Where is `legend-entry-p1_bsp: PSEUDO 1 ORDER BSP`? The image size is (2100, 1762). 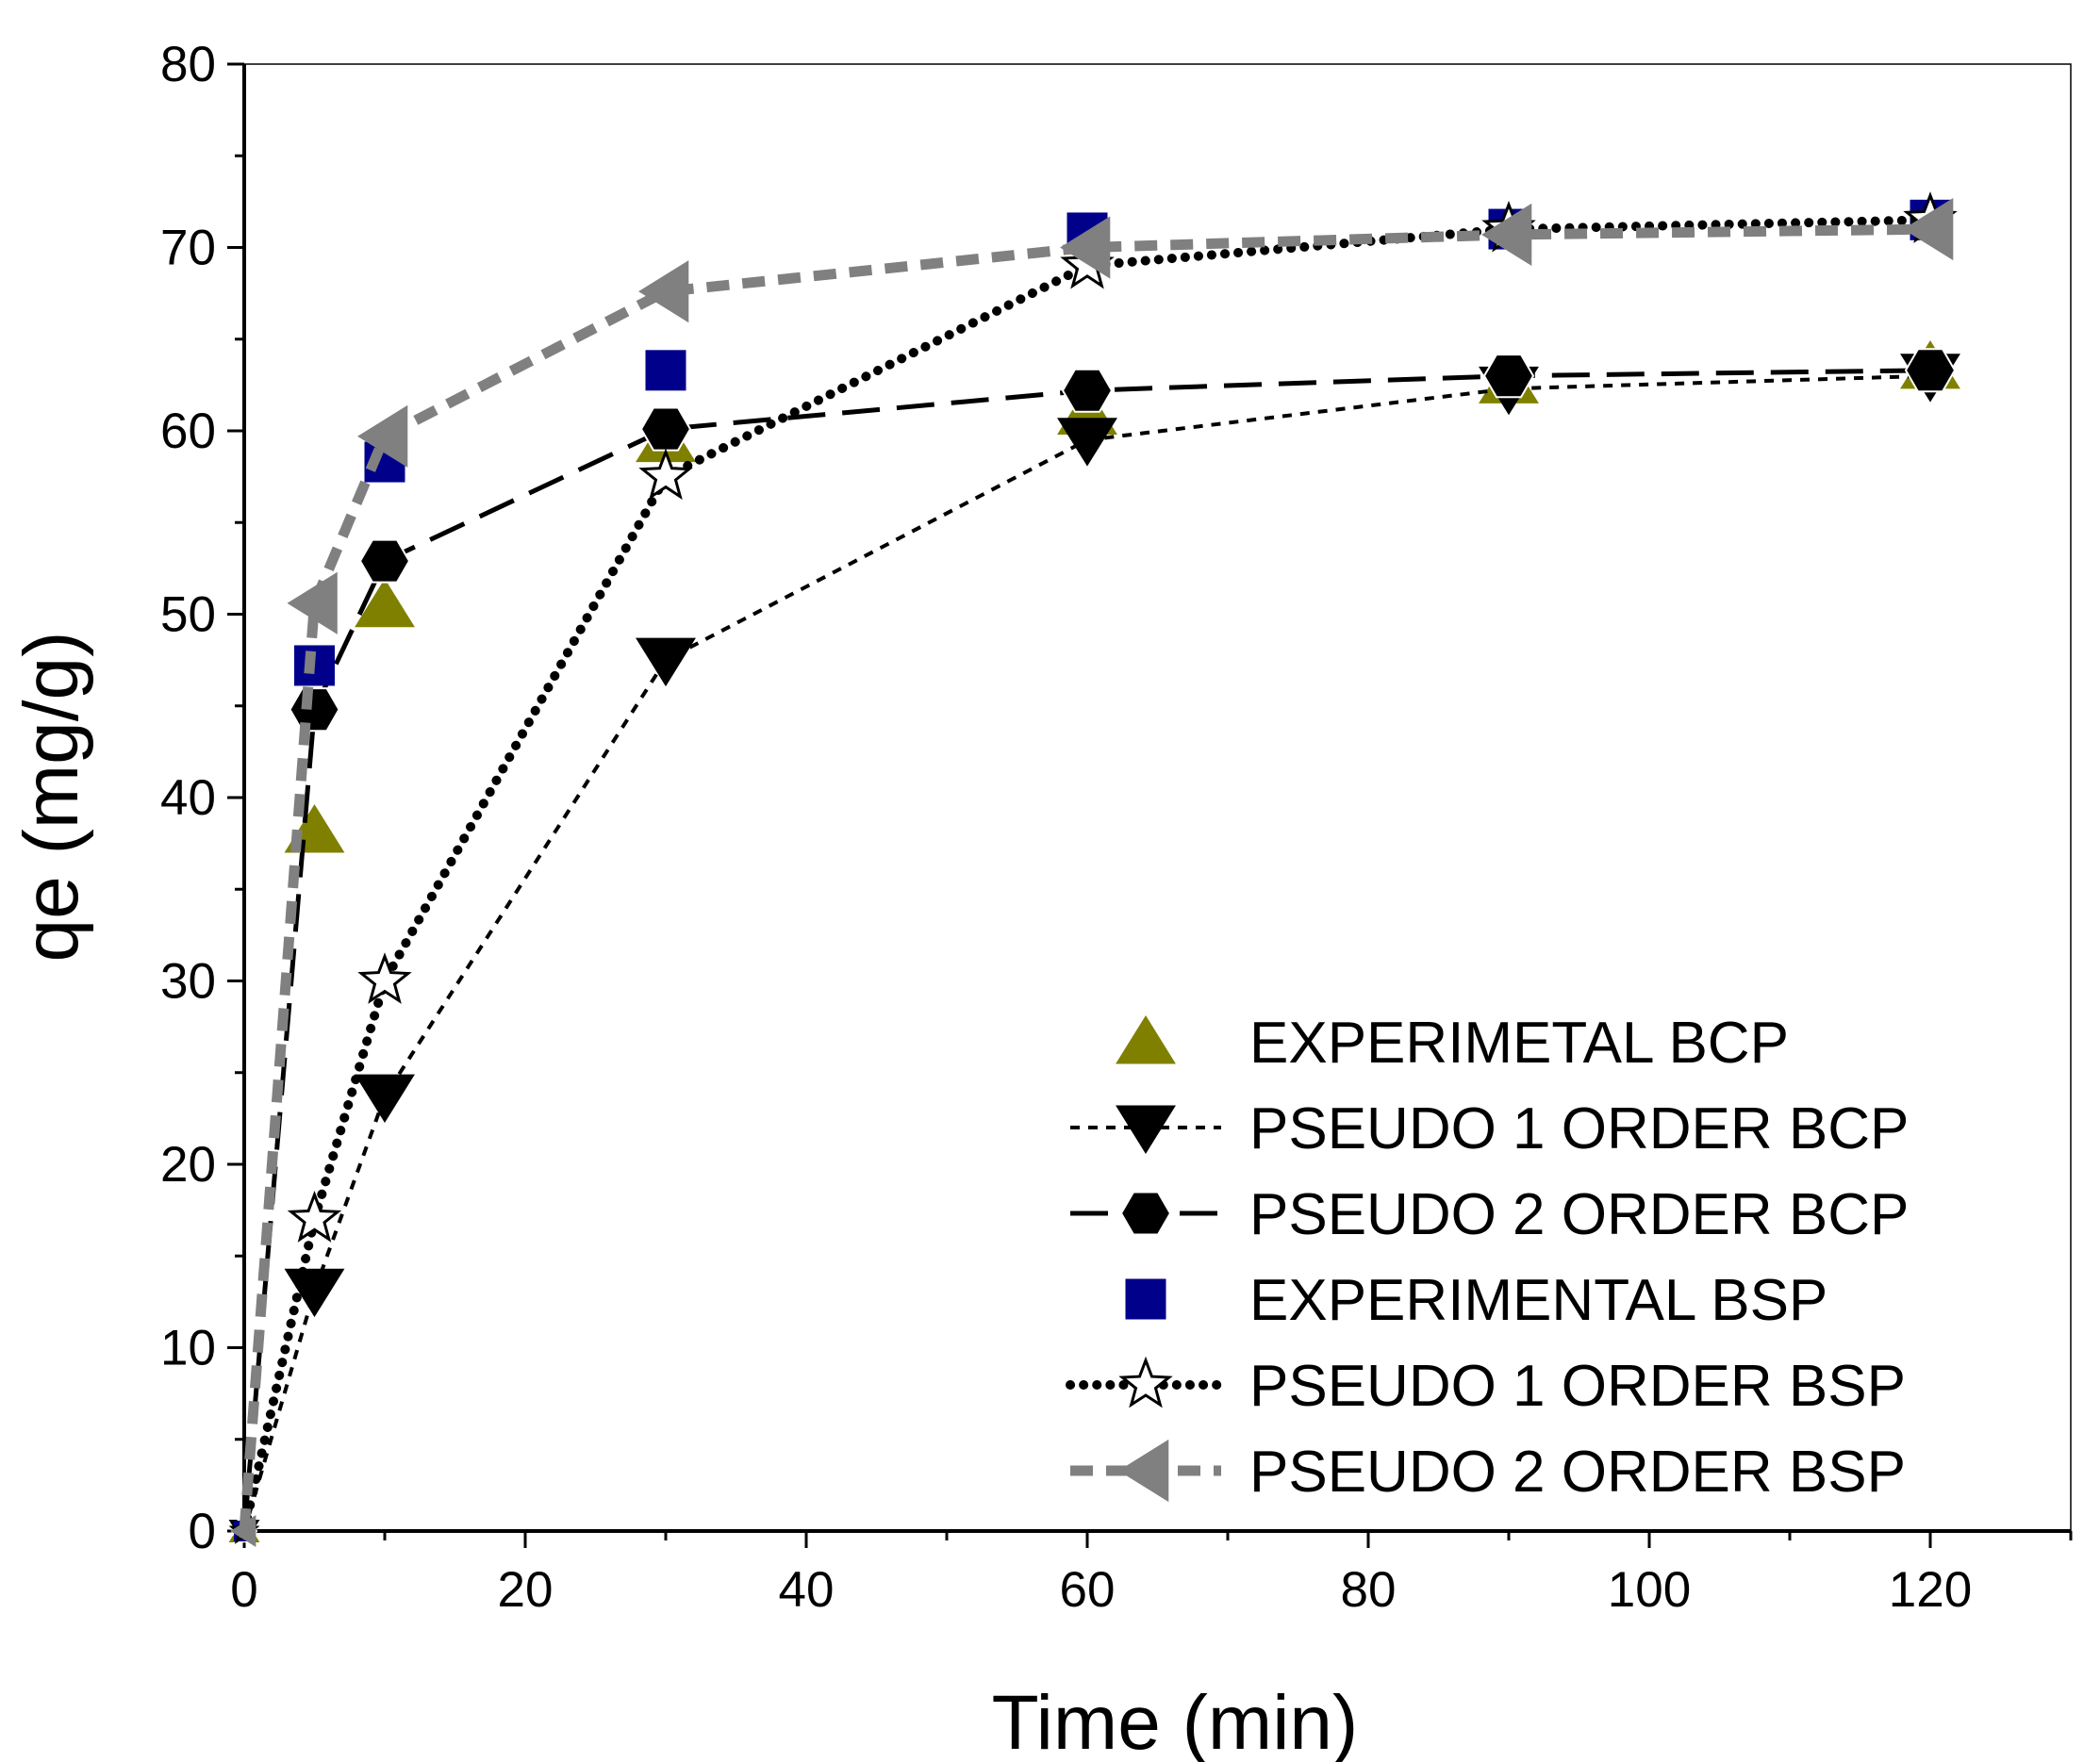
legend-entry-p1_bsp: PSEUDO 1 ORDER BSP is located at coordinates (1486, 1386).